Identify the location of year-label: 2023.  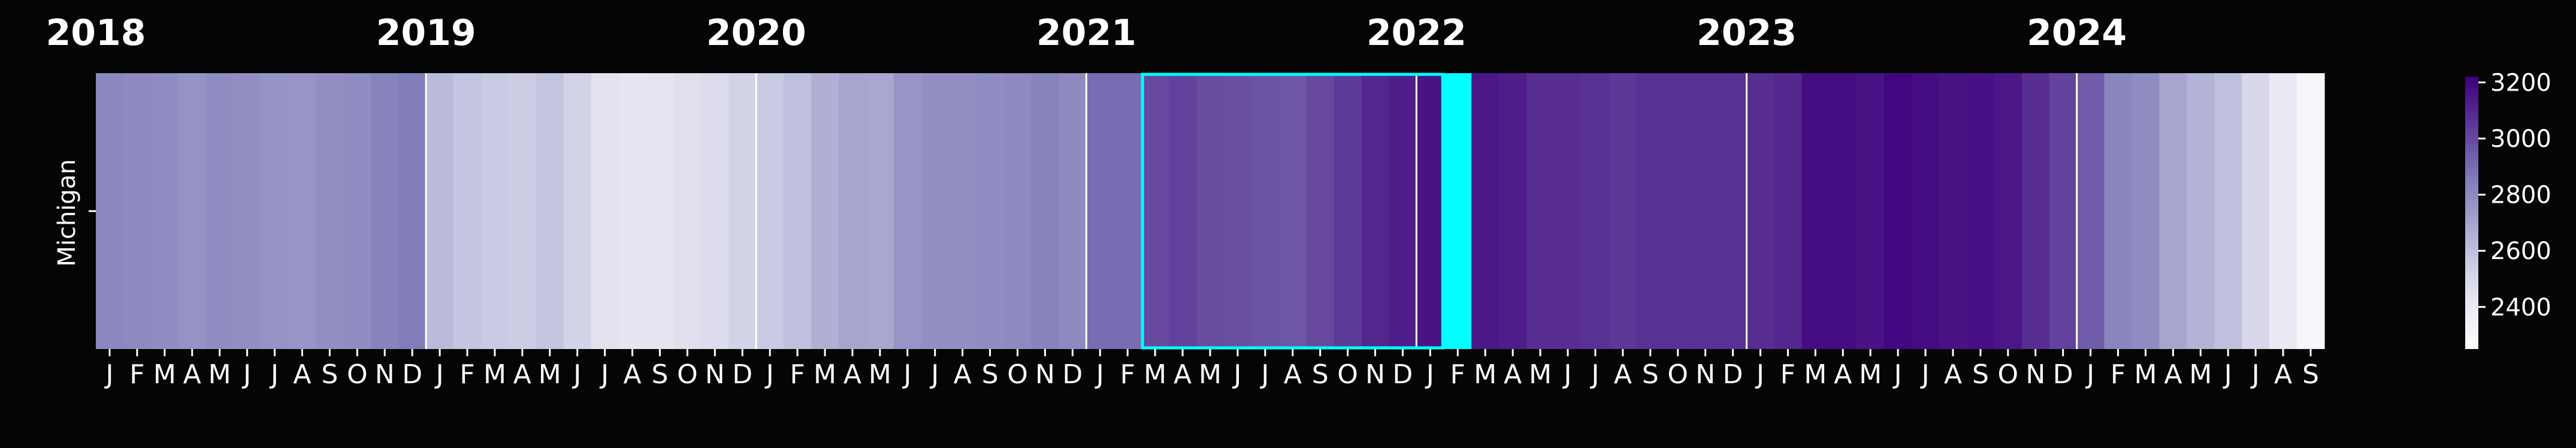
(1747, 33).